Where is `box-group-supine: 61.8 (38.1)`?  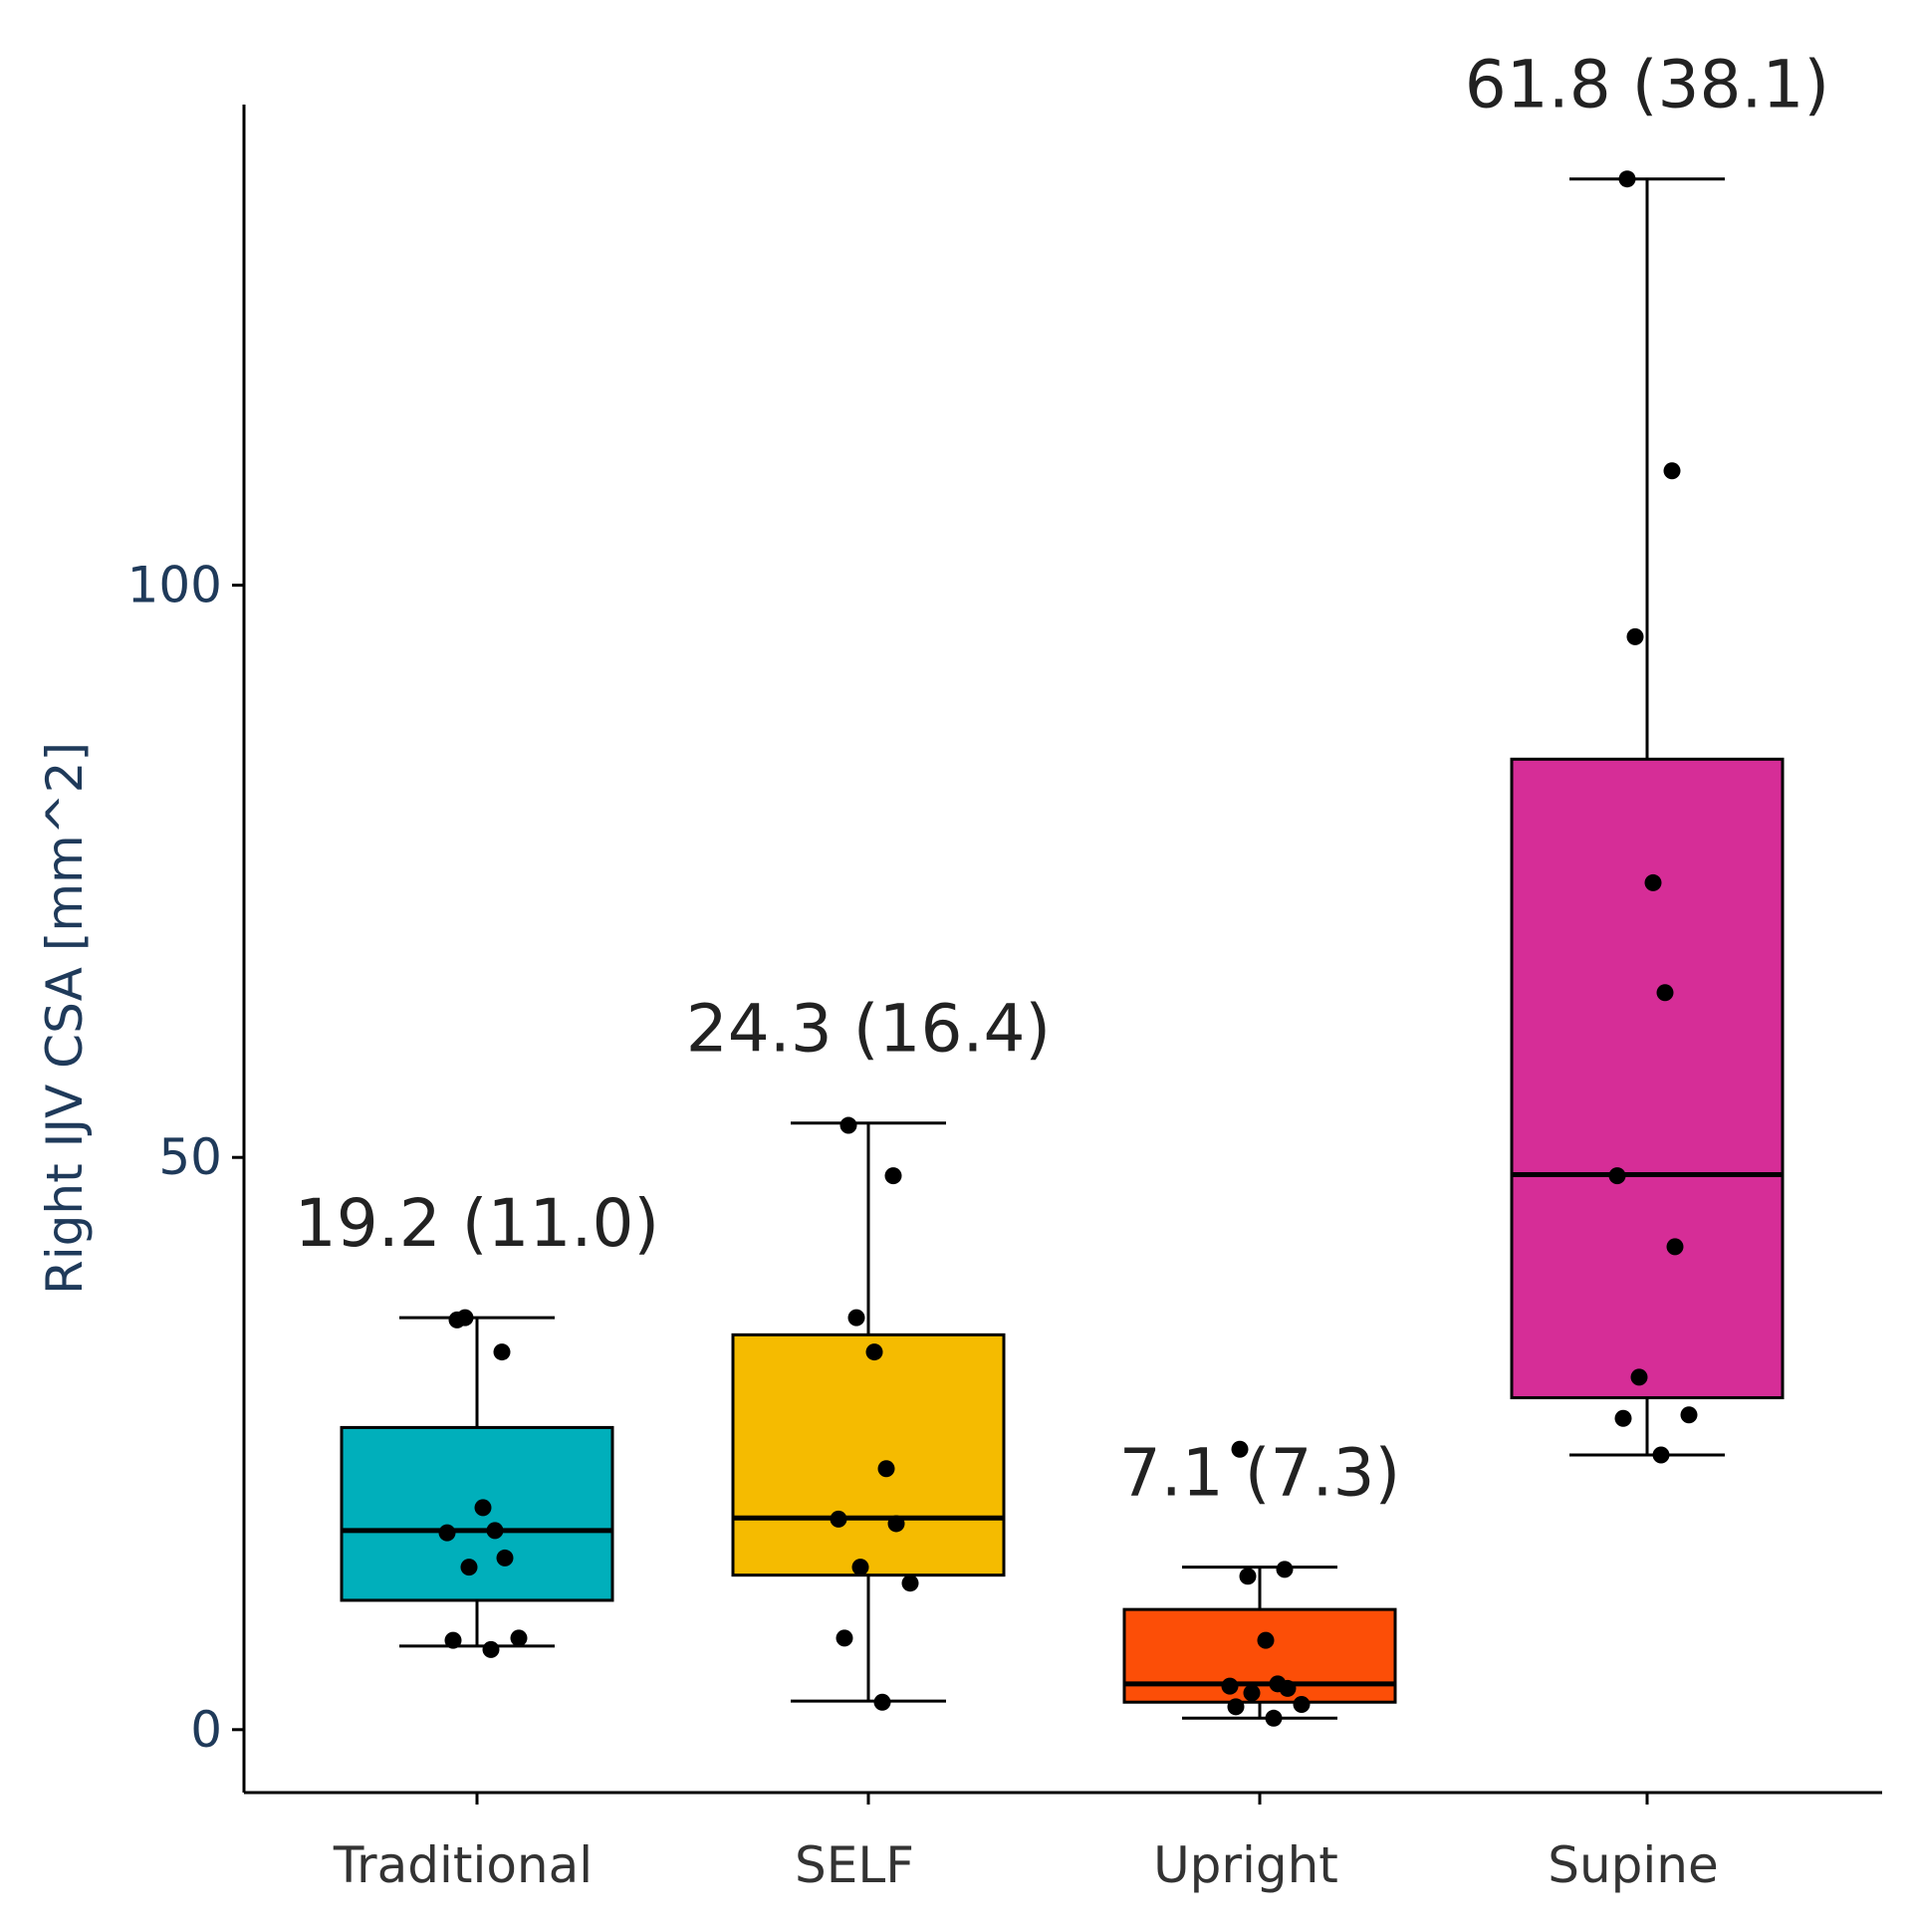
box-group-supine: 61.8 (38.1) is located at coordinates (1647, 755).